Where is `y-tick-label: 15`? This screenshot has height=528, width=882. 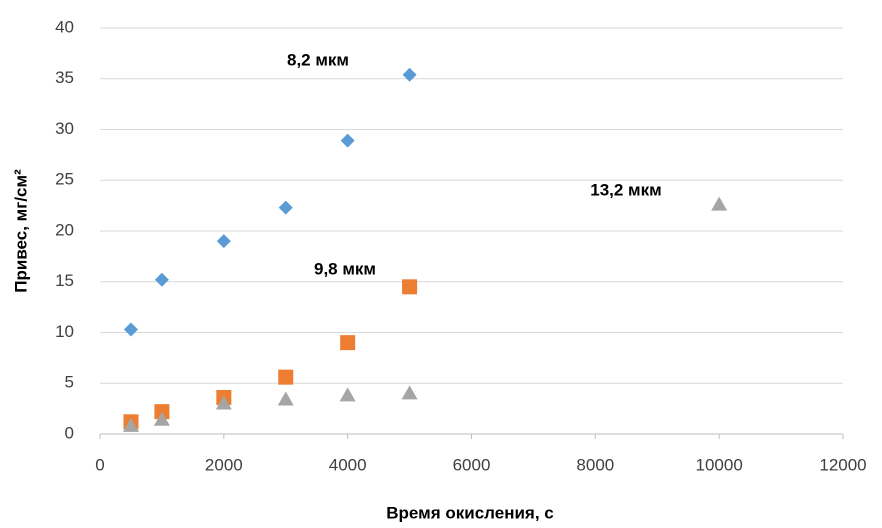
y-tick-label: 15 is located at coordinates (64, 280).